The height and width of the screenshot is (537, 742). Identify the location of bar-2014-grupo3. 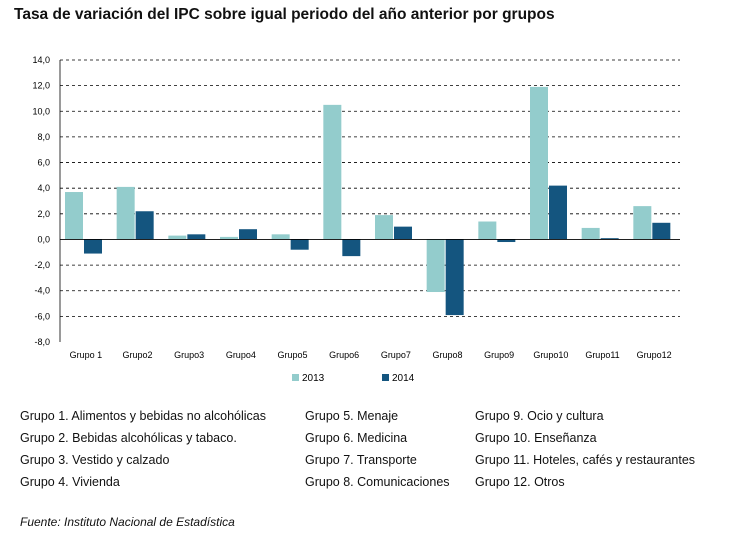
(196, 237).